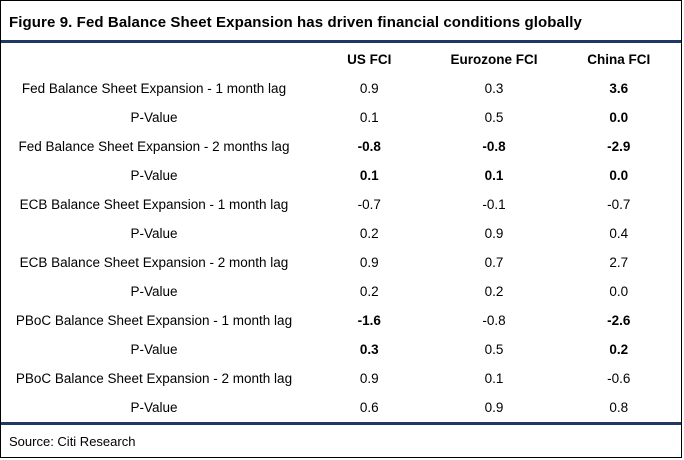 This screenshot has width=684, height=460. Describe the element at coordinates (341, 423) in the screenshot. I see `source-divider` at that location.